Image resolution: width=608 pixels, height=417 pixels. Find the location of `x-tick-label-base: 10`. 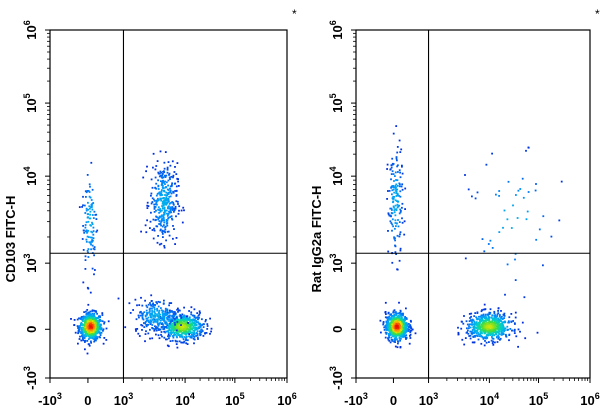

x-tick-label-base: 10 is located at coordinates (587, 400).